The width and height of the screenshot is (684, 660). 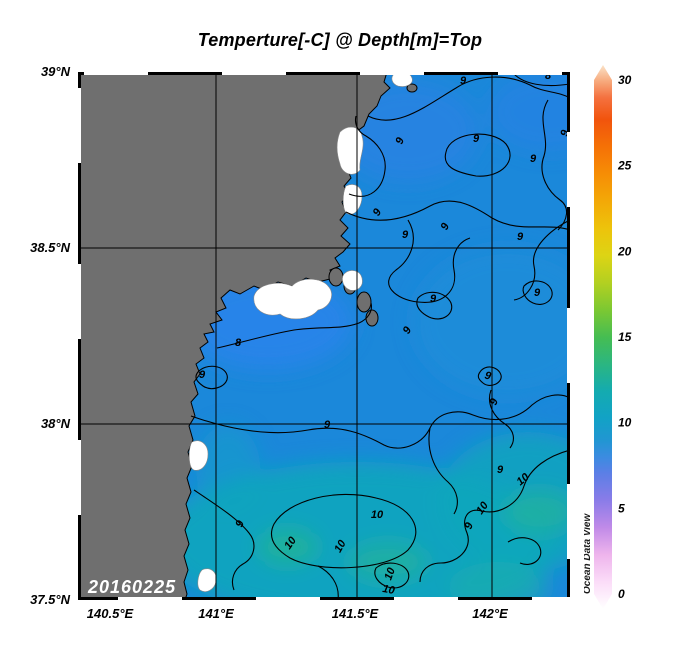 What do you see at coordinates (55, 71) in the screenshot?
I see `y-tick-label: 39°N` at bounding box center [55, 71].